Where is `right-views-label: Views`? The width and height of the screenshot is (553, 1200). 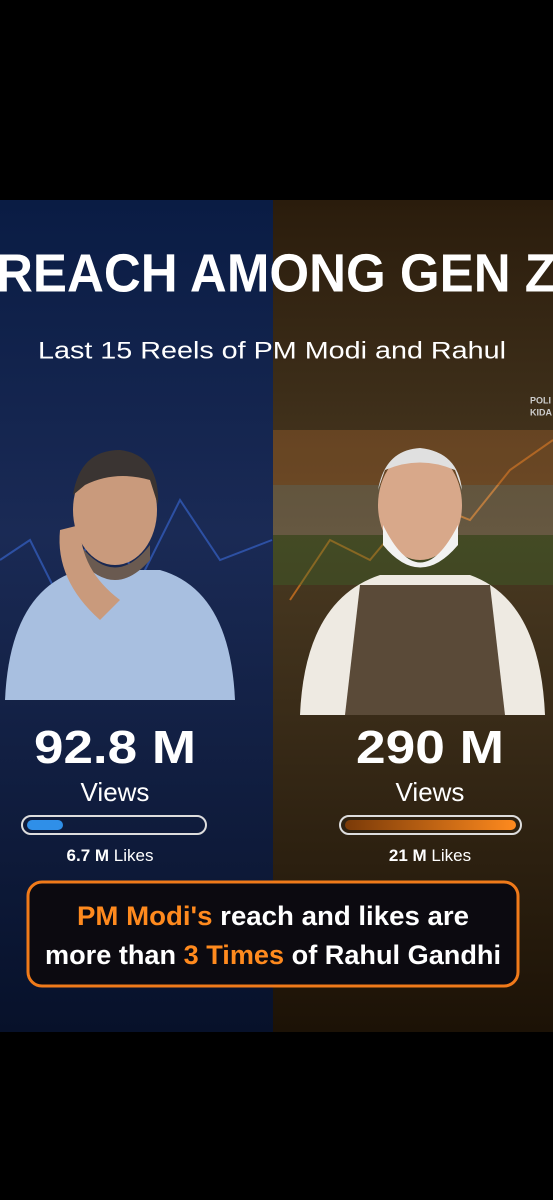
right-views-label: Views is located at coordinates (430, 792).